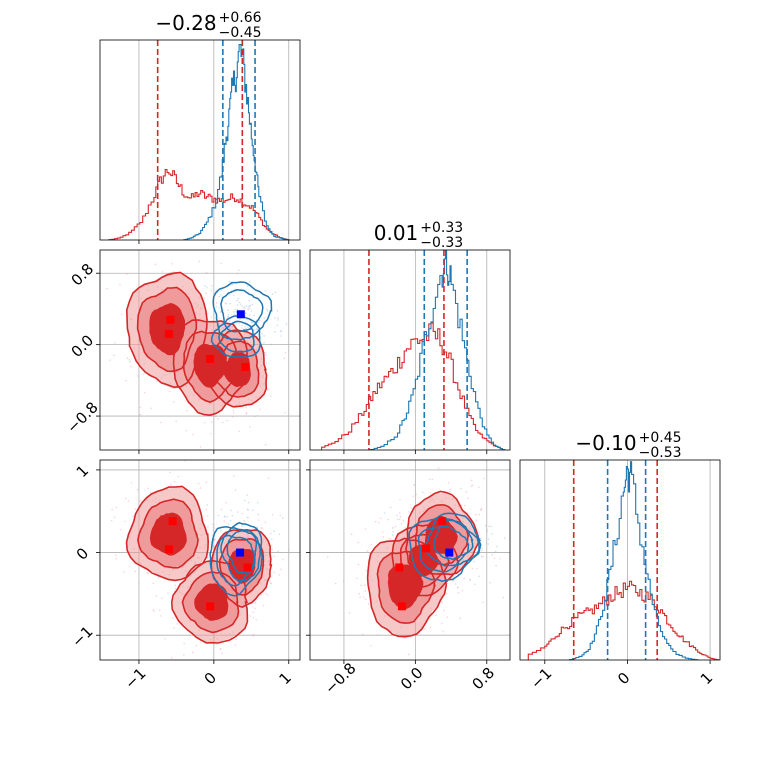  Describe the element at coordinates (483, 679) in the screenshot. I see `x-tick-label: 0.8` at that location.